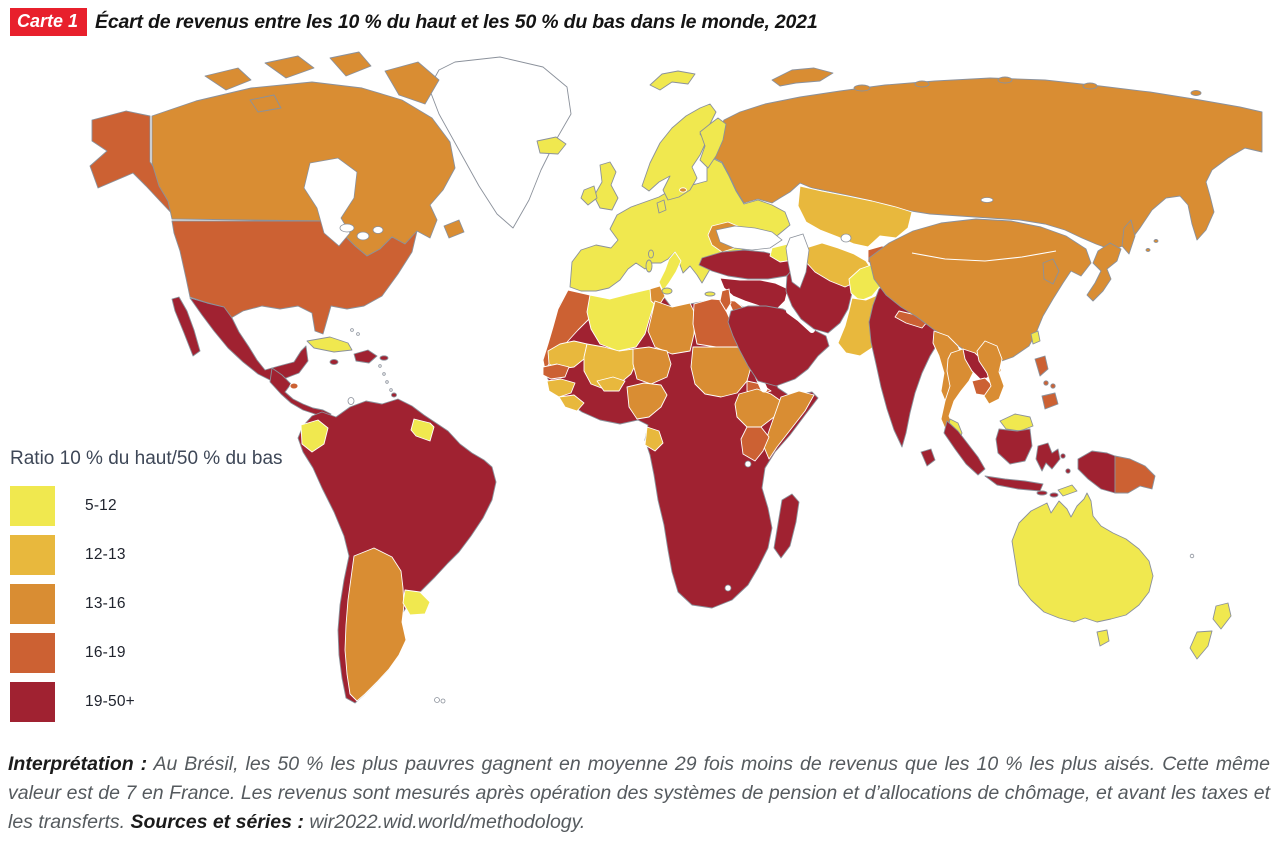  Describe the element at coordinates (1082, 557) in the screenshot. I see `region-australia` at that location.